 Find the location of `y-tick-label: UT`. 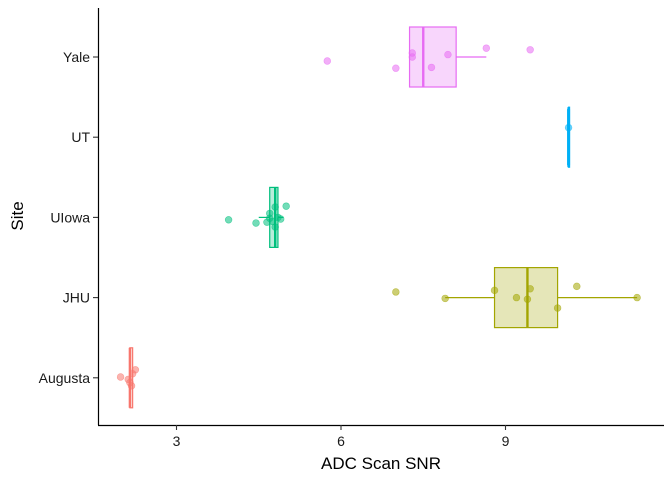

y-tick-label: UT is located at coordinates (80, 137).